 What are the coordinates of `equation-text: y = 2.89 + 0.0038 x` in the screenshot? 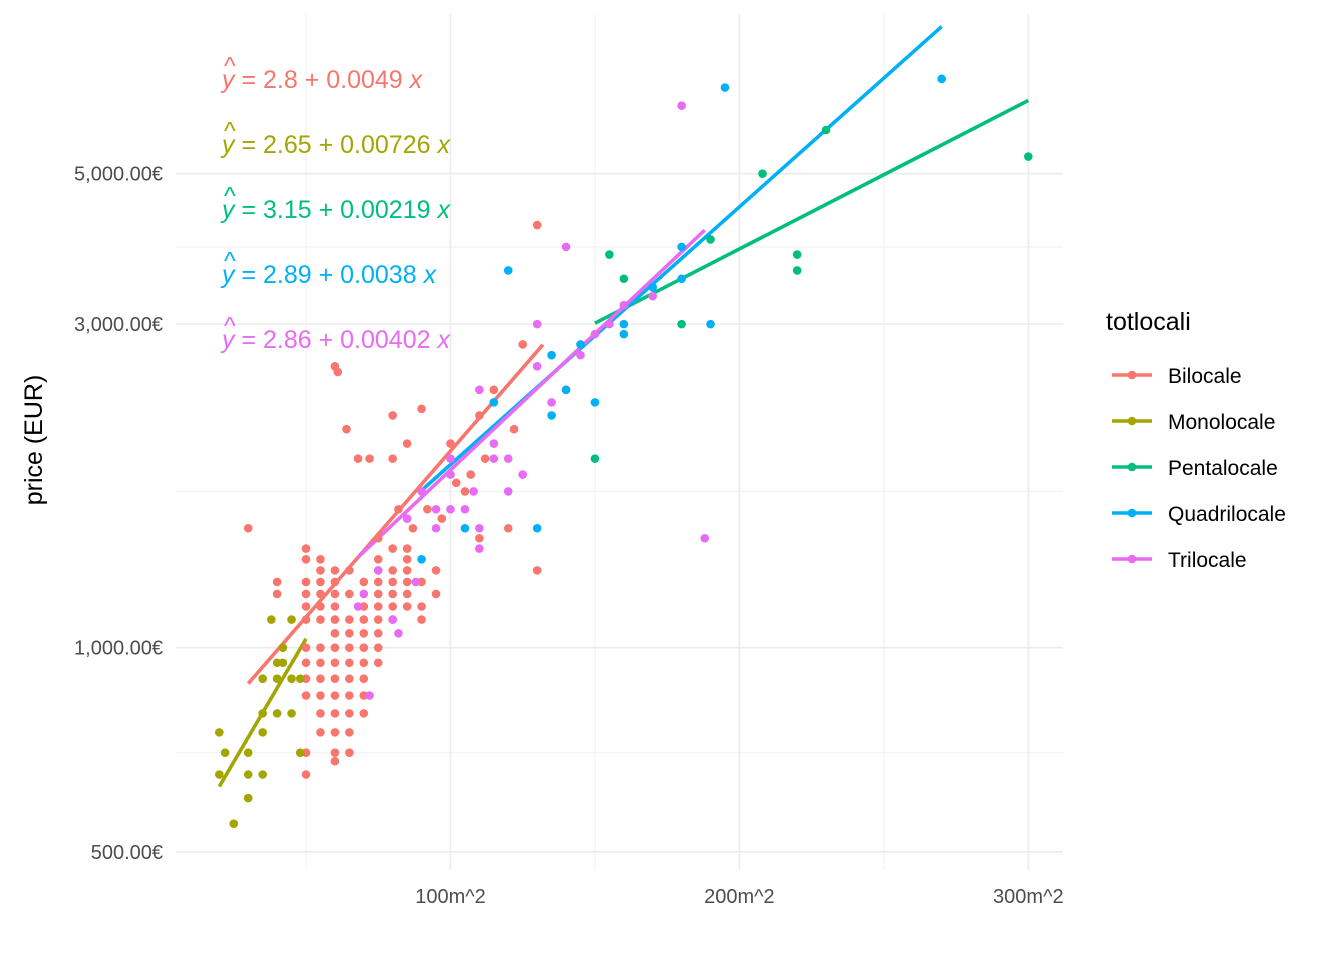 It's located at (329, 275).